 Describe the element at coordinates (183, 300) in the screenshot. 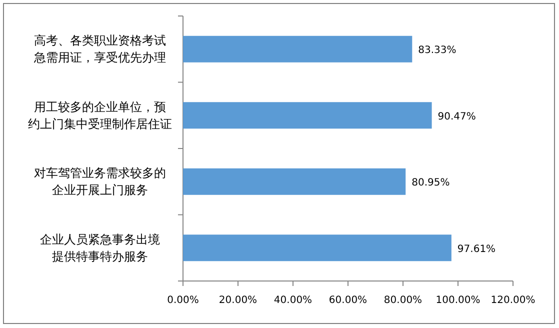

I see `x-tick-label: 0.00%` at that location.